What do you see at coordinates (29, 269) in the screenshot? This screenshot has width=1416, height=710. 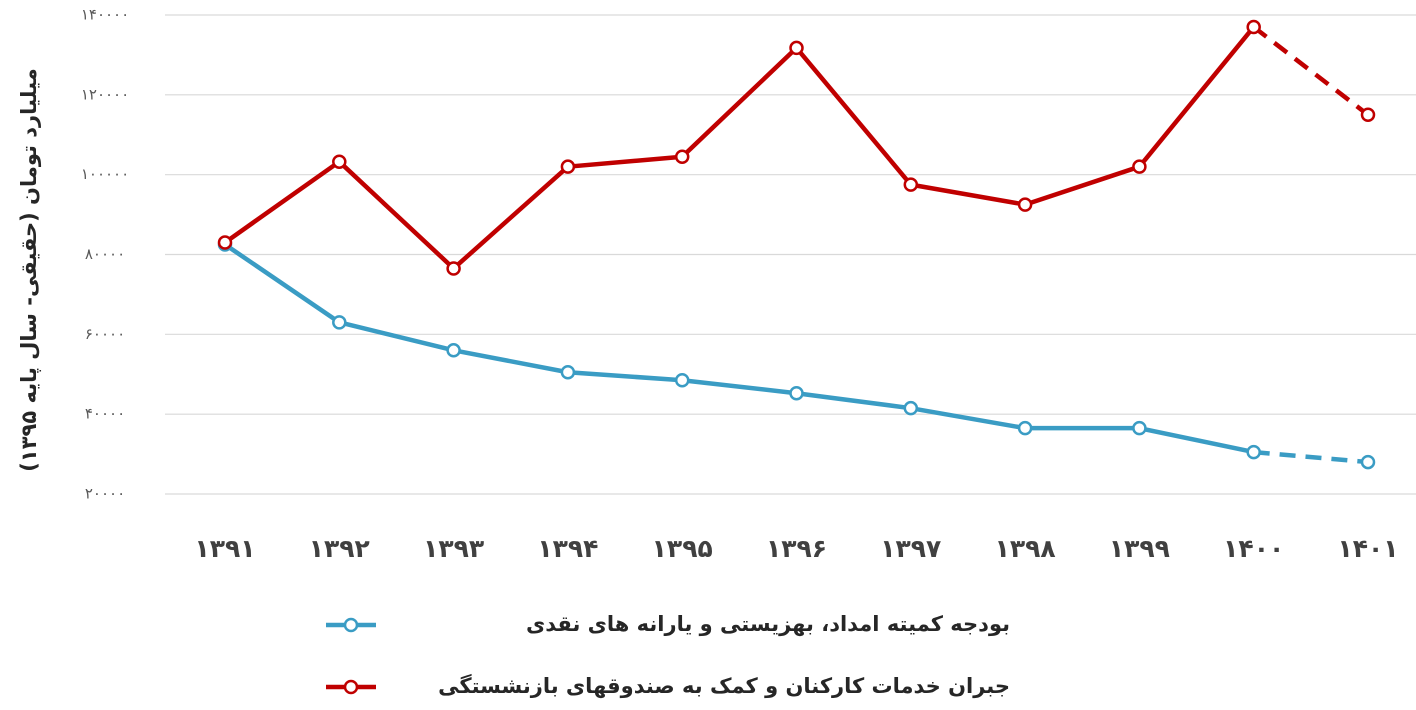 I see `y-axis-label: میلیارد تومان (حقیقی- سال پایه ۱۳۹۵)` at bounding box center [29, 269].